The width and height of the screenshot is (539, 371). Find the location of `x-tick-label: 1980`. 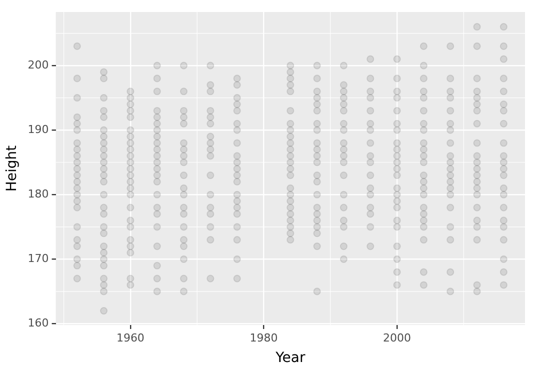

x-tick-label: 1980 is located at coordinates (264, 337).